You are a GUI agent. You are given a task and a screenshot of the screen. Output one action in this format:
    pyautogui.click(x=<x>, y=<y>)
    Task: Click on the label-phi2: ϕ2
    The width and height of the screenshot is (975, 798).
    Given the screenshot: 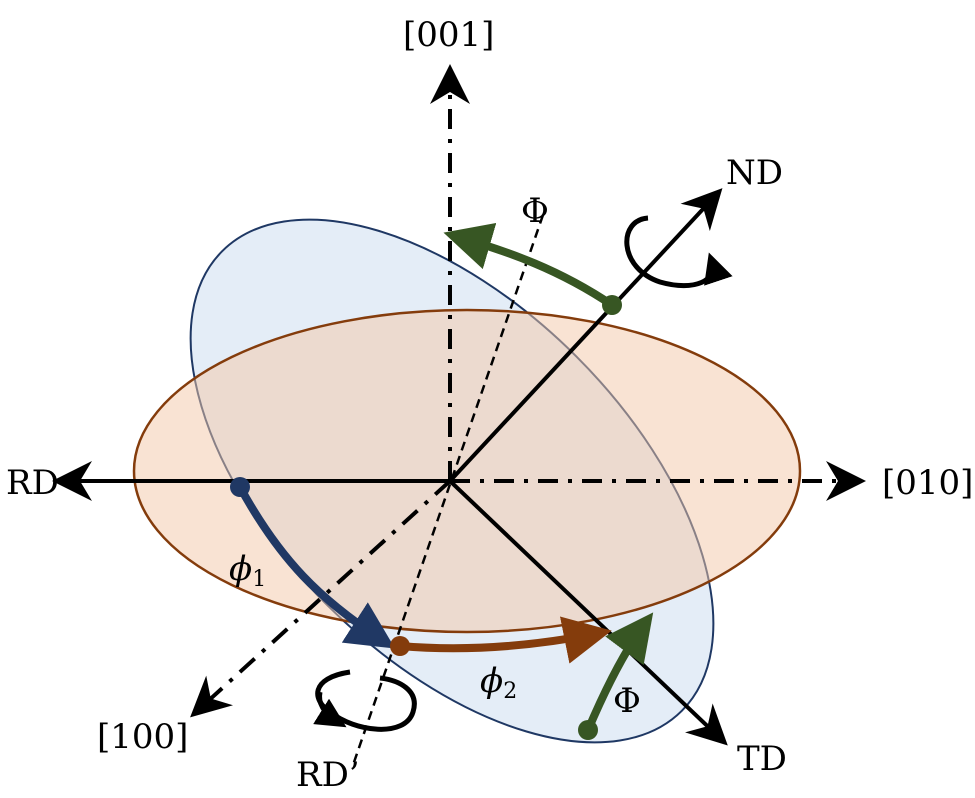 What is the action you would take?
    pyautogui.click(x=498, y=682)
    